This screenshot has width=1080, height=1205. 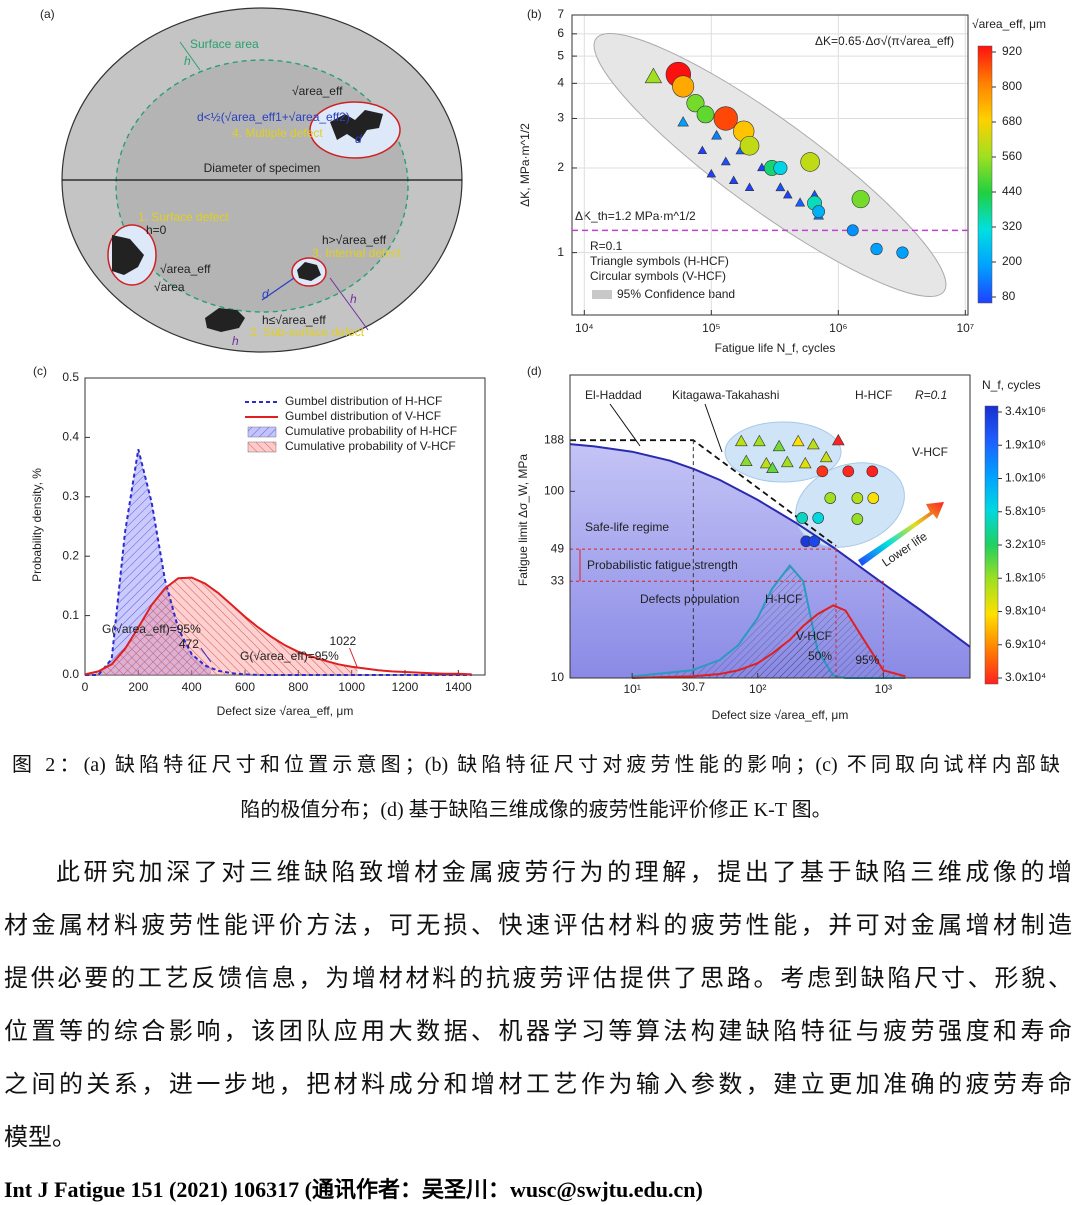 I want to click on y-tick-label: 2, so click(x=560, y=167).